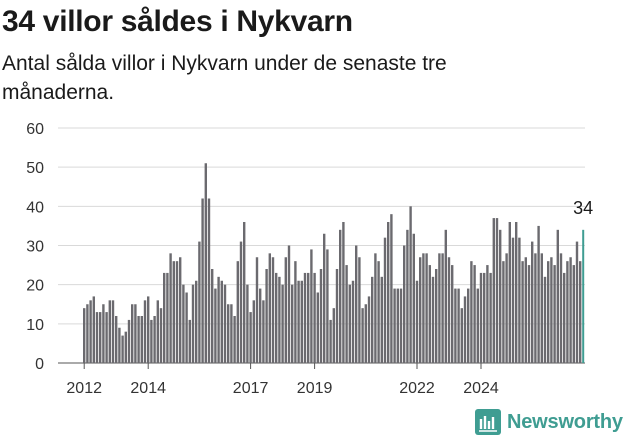 This screenshot has width=631, height=439. What do you see at coordinates (565, 421) in the screenshot?
I see `brand-name: Newsworthy` at bounding box center [565, 421].